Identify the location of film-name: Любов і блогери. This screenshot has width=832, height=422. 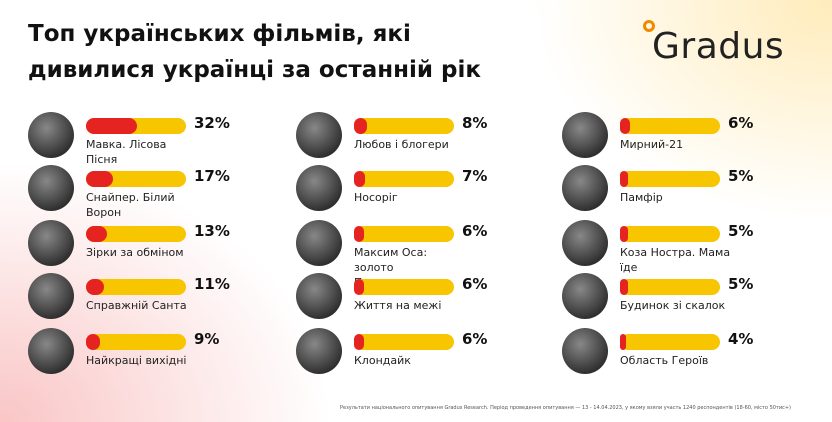
(401, 144).